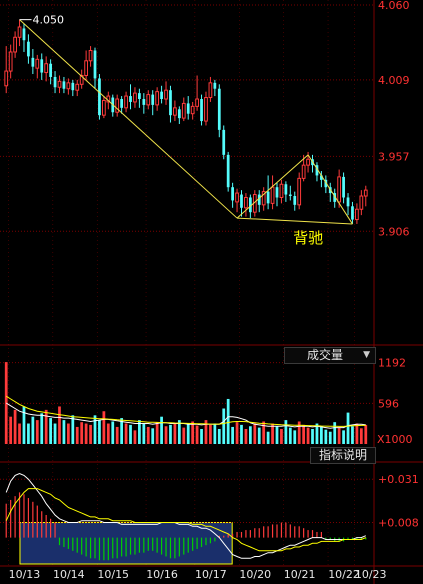 The height and width of the screenshot is (584, 423). Describe the element at coordinates (295, 221) in the screenshot. I see `trend-line` at that location.